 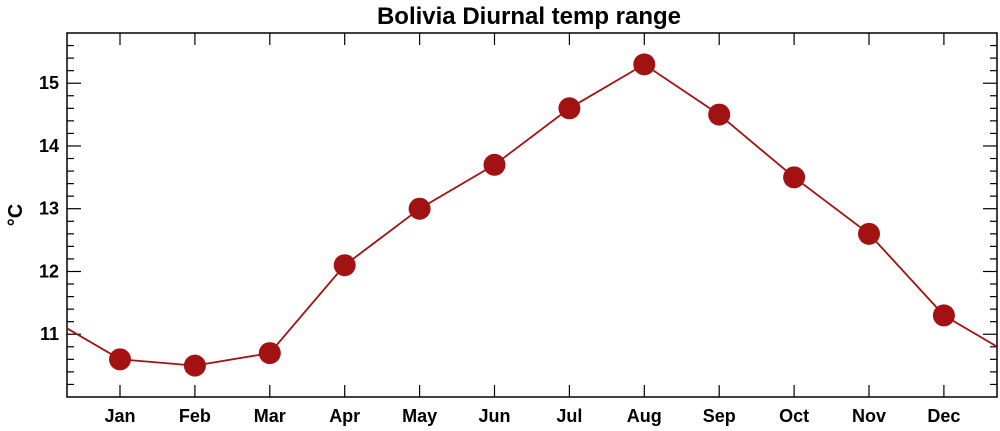 I want to click on data-point-oct, so click(x=794, y=177).